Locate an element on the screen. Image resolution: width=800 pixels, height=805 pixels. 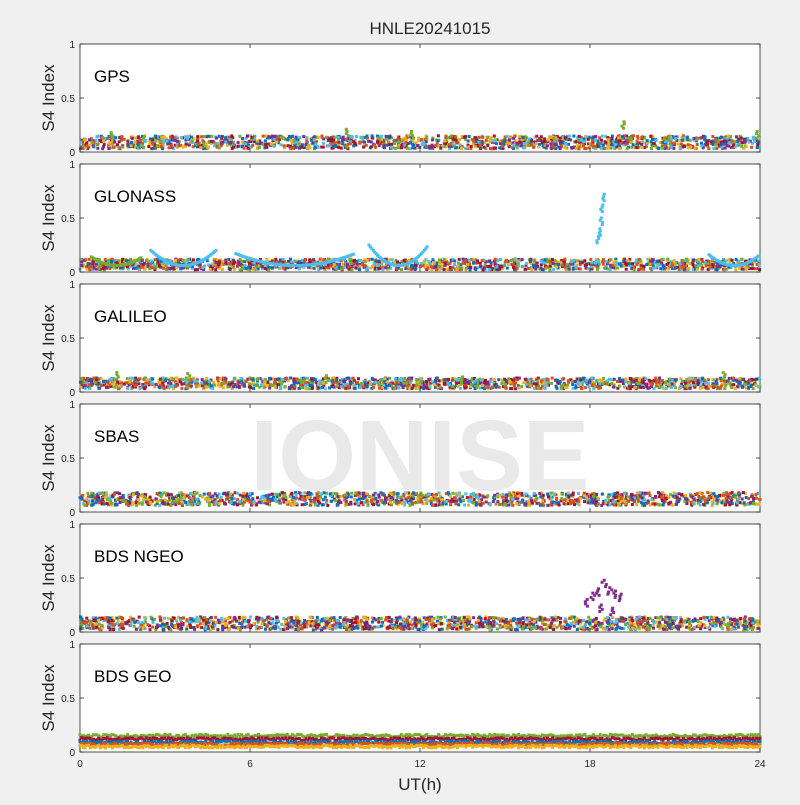
y-tick-label: 0.5 is located at coordinates (68, 99).